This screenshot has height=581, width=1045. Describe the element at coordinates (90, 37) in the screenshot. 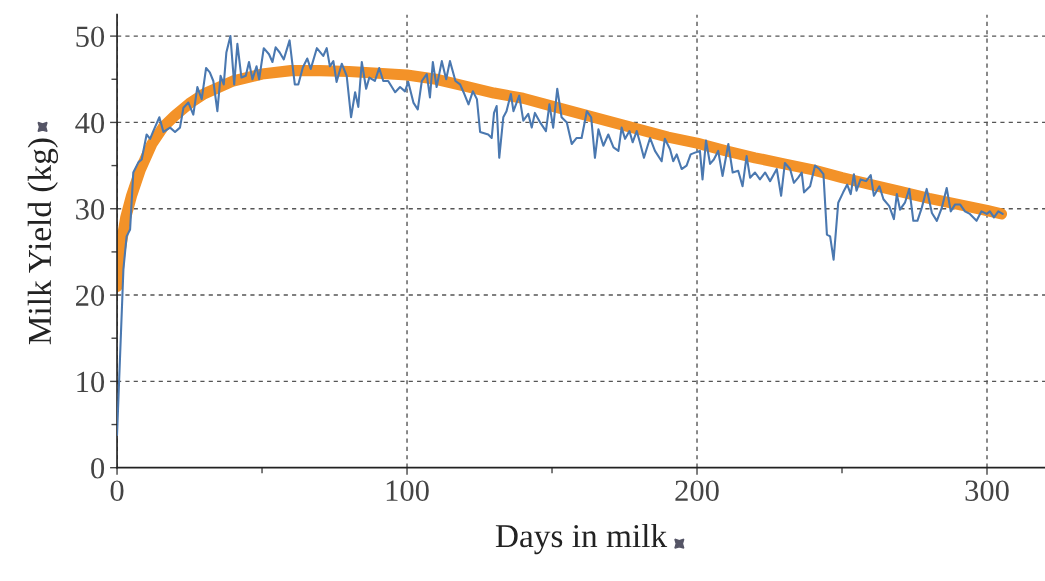

I see `y-tick-label: 50` at that location.